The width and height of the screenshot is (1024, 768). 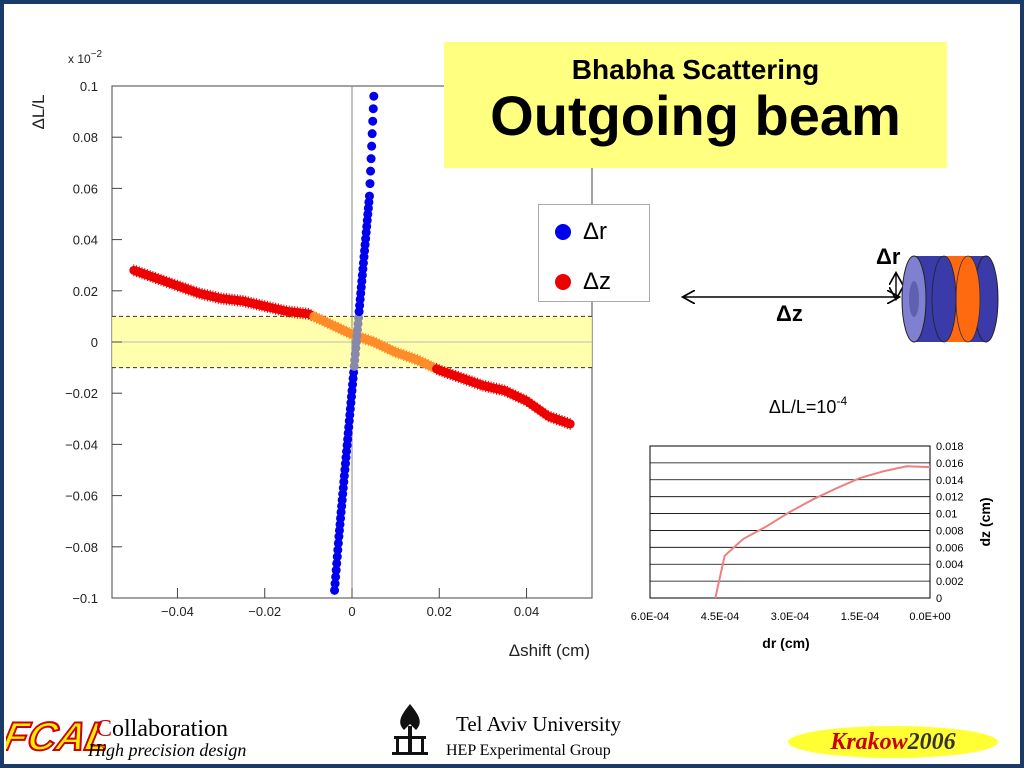 What do you see at coordinates (950, 464) in the screenshot?
I see `small-y-tick-label: 0.016` at bounding box center [950, 464].